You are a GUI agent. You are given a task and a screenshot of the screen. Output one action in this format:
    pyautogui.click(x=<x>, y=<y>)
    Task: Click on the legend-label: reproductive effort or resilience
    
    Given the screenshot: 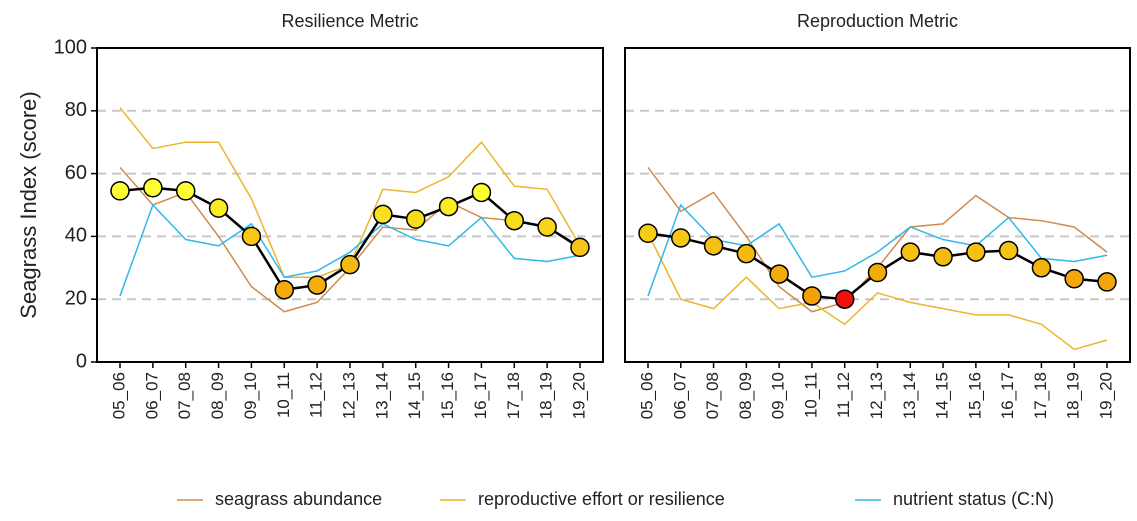 What is the action you would take?
    pyautogui.click(x=601, y=499)
    